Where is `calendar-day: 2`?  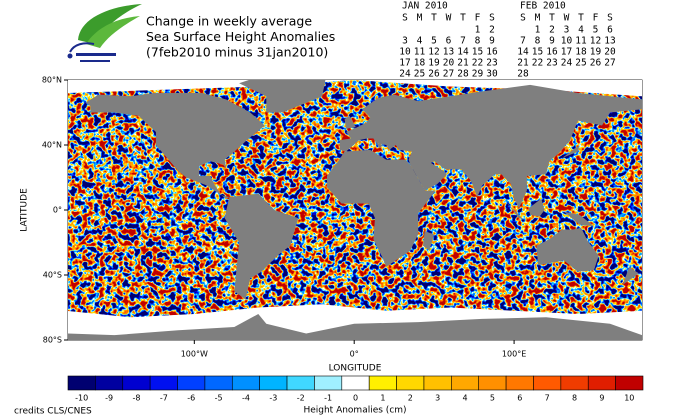
calendar-day: 2 is located at coordinates (492, 30).